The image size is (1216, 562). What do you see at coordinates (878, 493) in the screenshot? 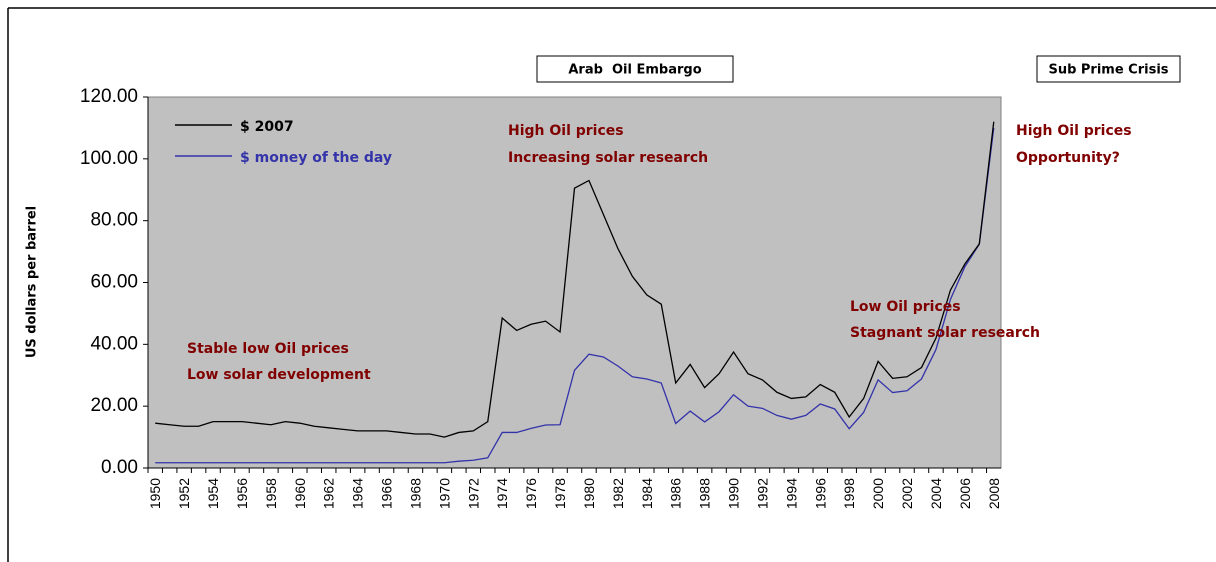
I see `x-tick-label: 2000` at bounding box center [878, 493].